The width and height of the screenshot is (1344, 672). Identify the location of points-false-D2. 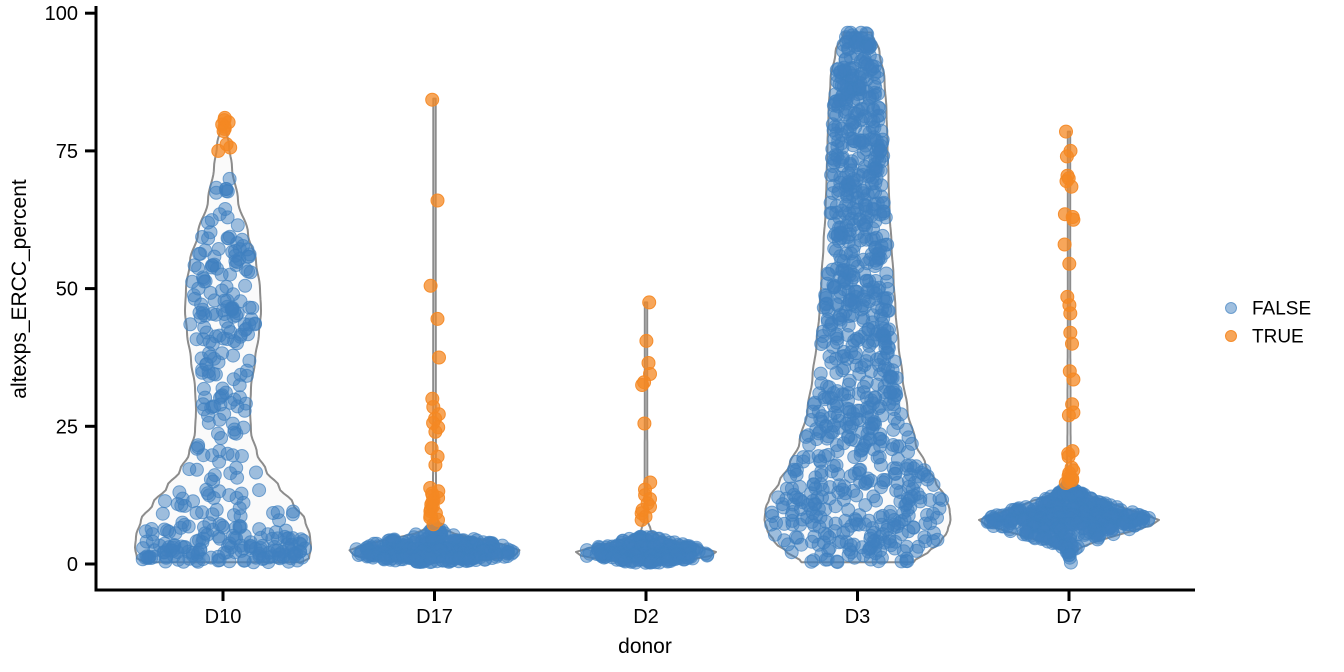
(647, 549).